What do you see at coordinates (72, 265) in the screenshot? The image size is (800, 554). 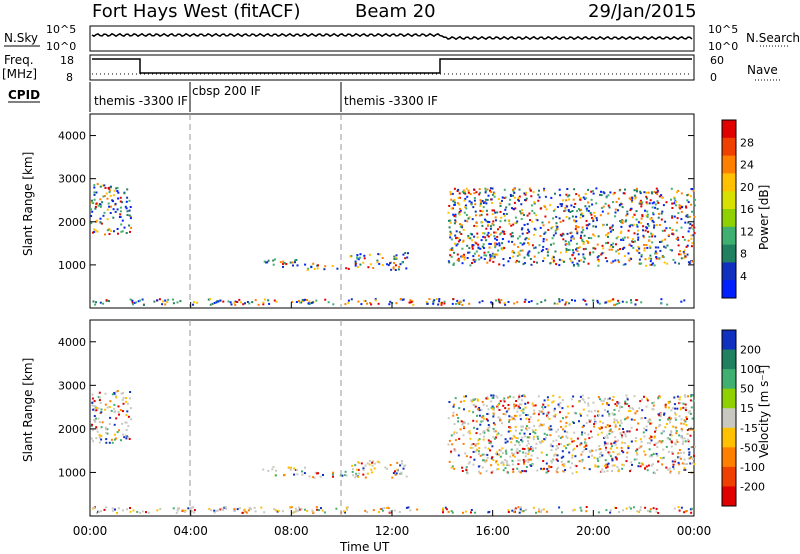 I see `power-ytick-label-0: 1000` at bounding box center [72, 265].